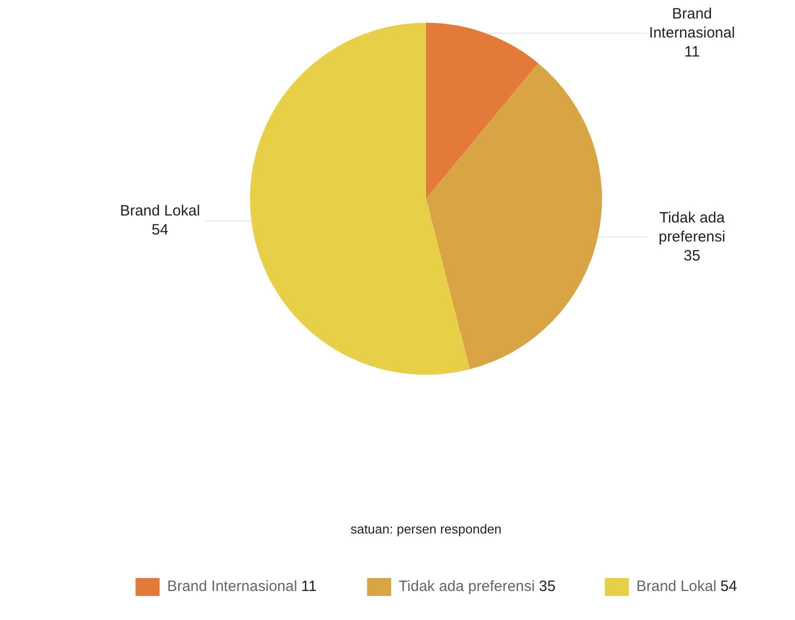 The height and width of the screenshot is (620, 795). I want to click on data-label: 54, so click(160, 230).